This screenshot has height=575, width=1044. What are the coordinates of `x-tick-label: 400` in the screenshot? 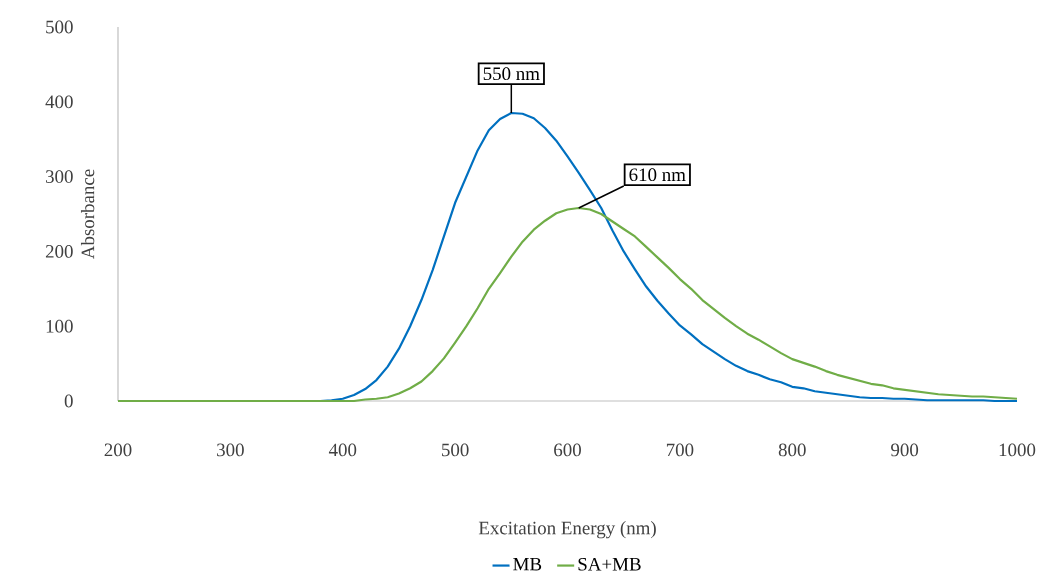 It's located at (342, 450).